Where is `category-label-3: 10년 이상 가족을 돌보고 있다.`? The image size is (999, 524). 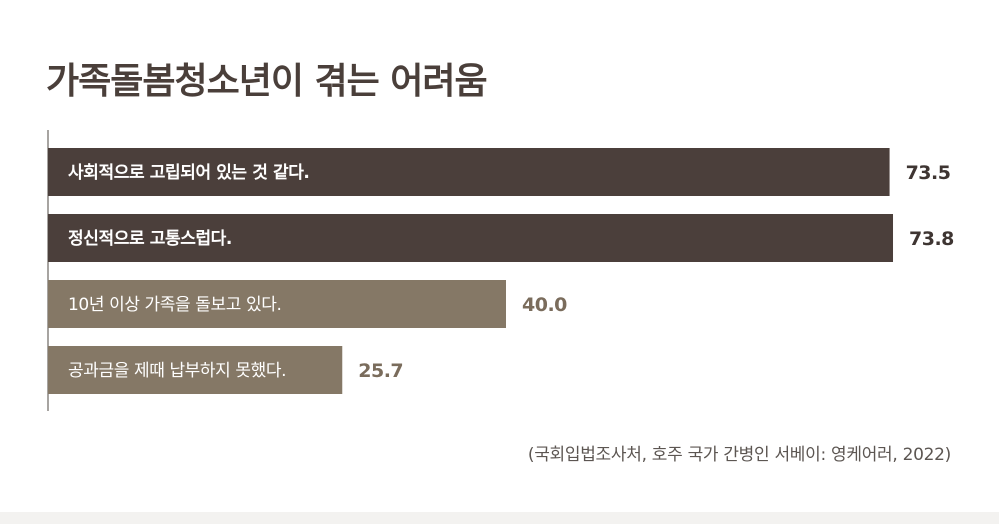 category-label-3: 10년 이상 가족을 돌보고 있다. is located at coordinates (175, 305).